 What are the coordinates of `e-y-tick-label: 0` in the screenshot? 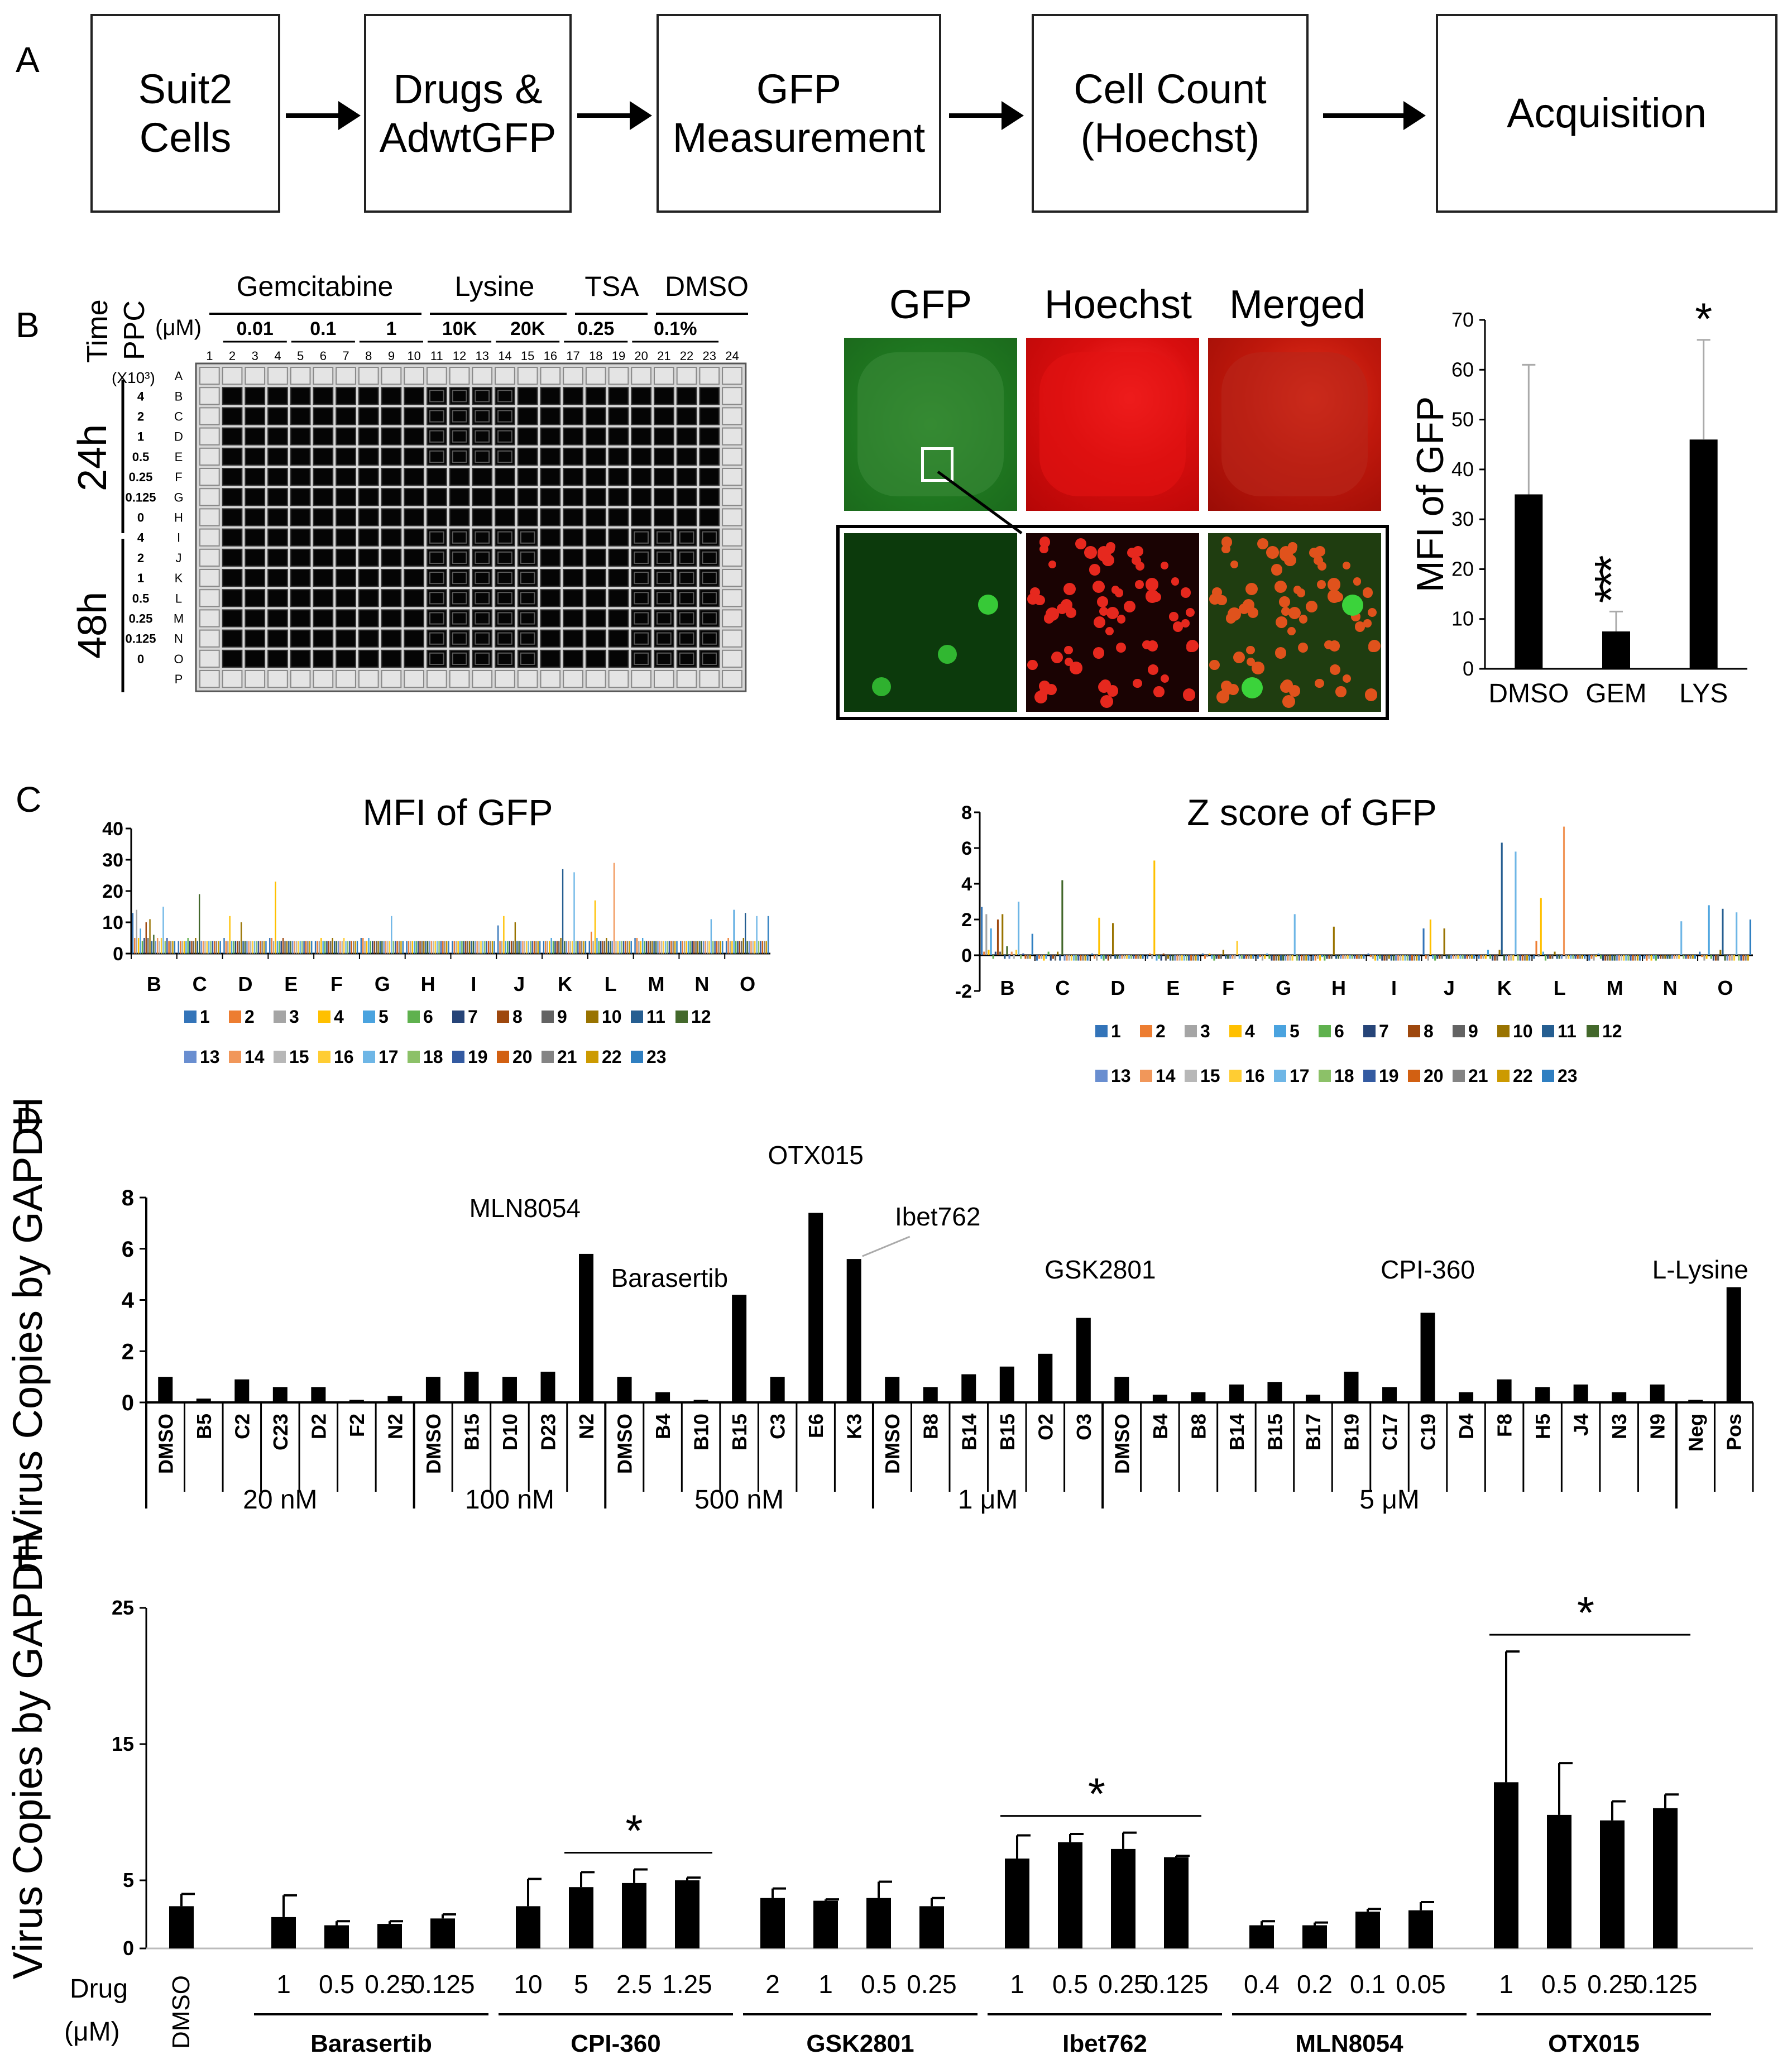 It's located at (128, 1948).